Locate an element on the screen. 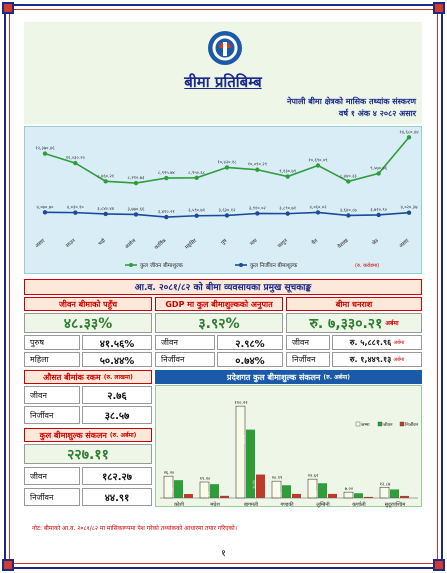 The image size is (447, 573). legend-label: जम्मा is located at coordinates (365, 425).